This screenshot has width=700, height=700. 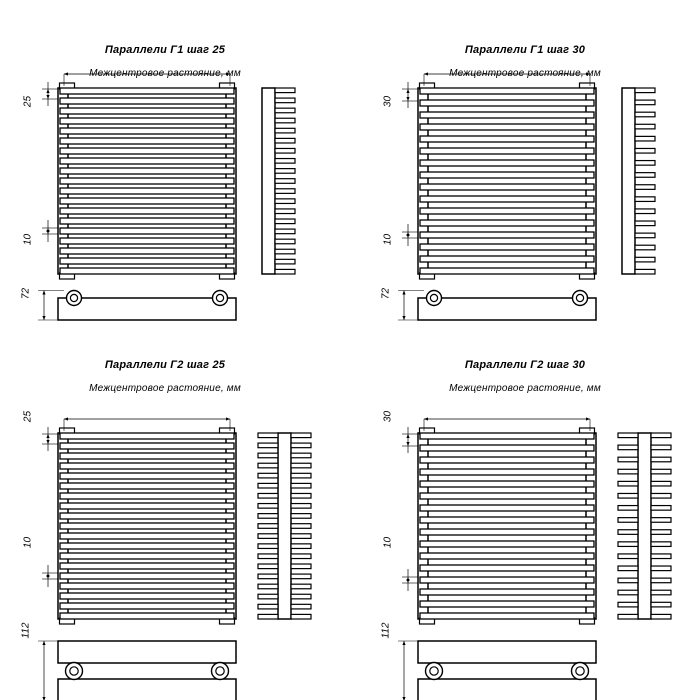 What do you see at coordinates (404, 643) in the screenshot?
I see `depth-arrow-upper` at bounding box center [404, 643].